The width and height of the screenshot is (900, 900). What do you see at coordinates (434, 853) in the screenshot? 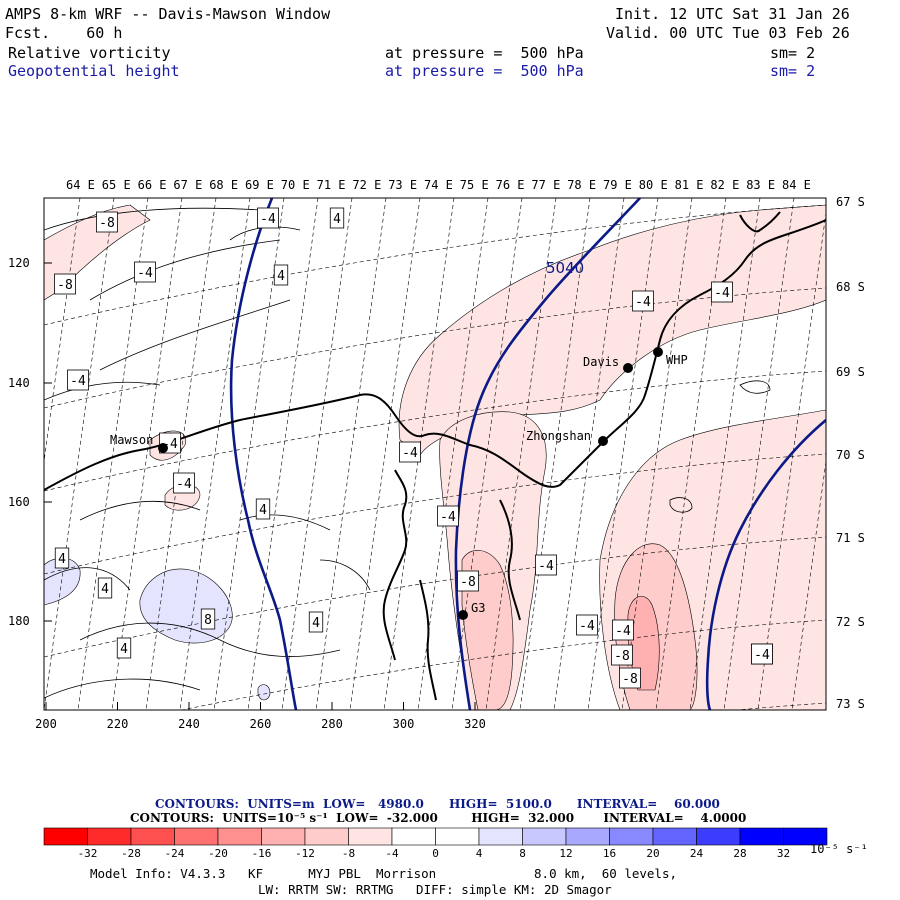
I see `colorbar-labels: -32 -28 -24 -20 -16 -12 -8 -4 0 4 8 12 16 20 24 28 32` at bounding box center [434, 853].